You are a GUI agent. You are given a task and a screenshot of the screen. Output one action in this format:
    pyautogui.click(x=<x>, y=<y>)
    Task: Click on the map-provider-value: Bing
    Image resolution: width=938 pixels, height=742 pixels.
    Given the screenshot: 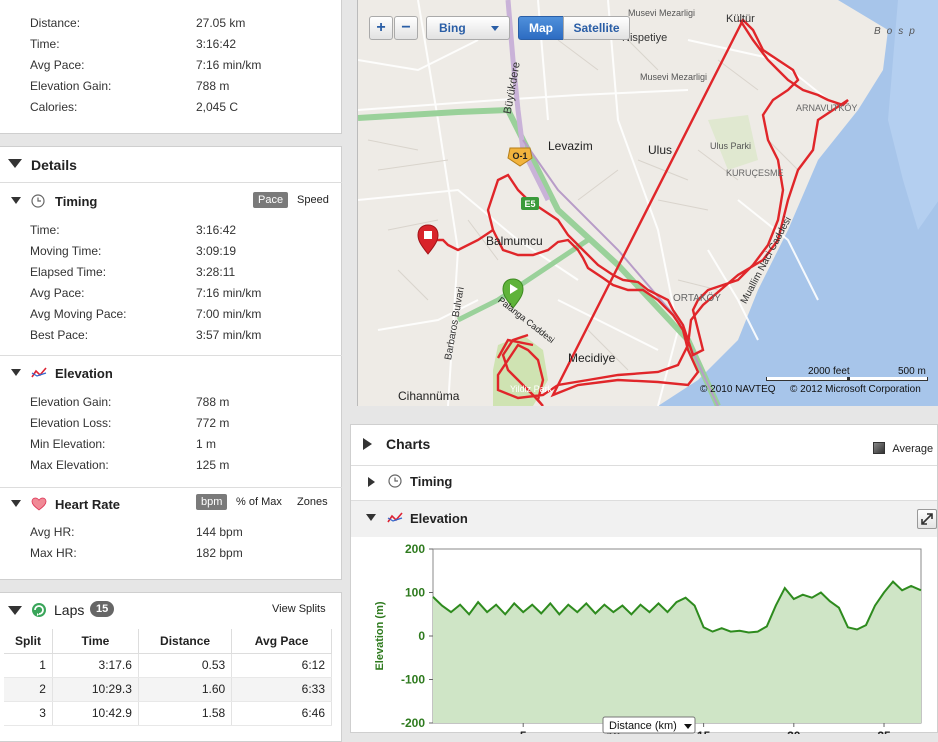 What is the action you would take?
    pyautogui.click(x=452, y=28)
    